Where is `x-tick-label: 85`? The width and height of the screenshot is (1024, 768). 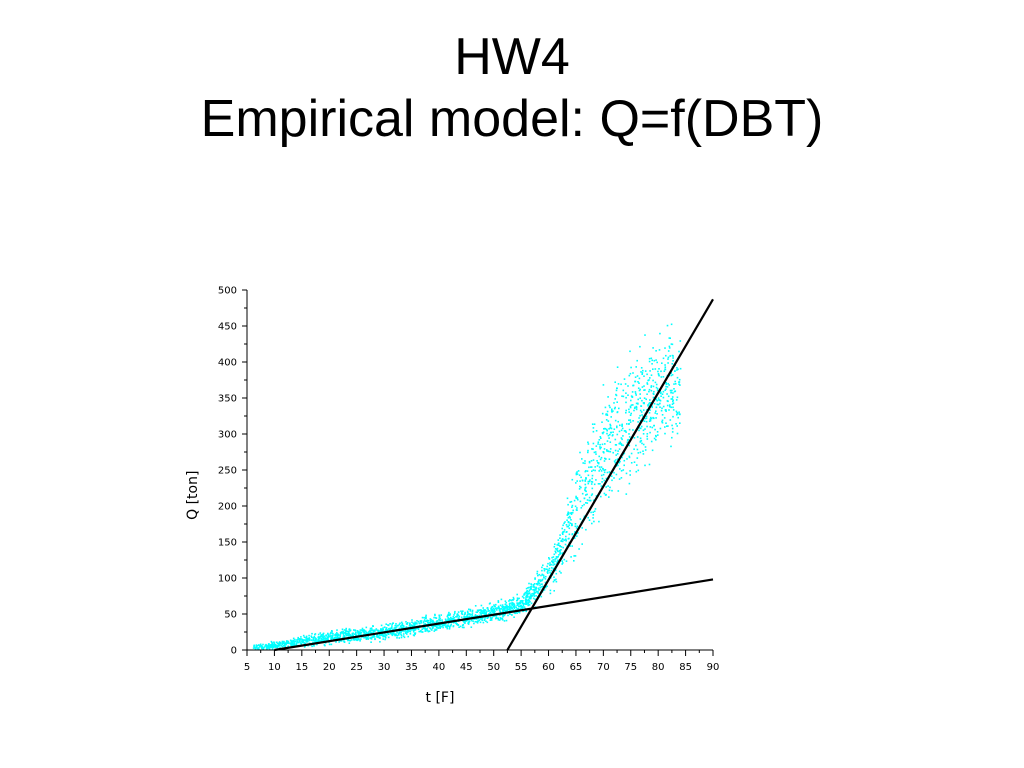 x-tick-label: 85 is located at coordinates (685, 667).